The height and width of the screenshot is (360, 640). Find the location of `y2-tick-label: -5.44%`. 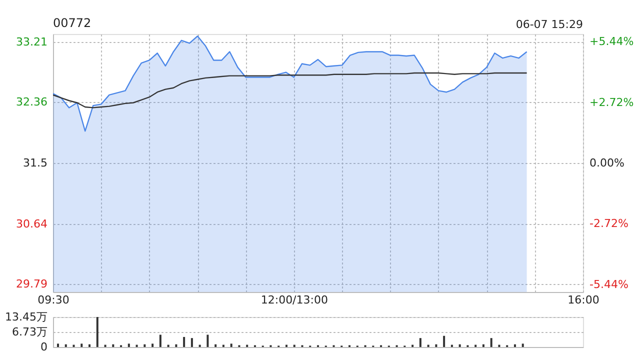

y2-tick-label: -5.44% is located at coordinates (609, 284).